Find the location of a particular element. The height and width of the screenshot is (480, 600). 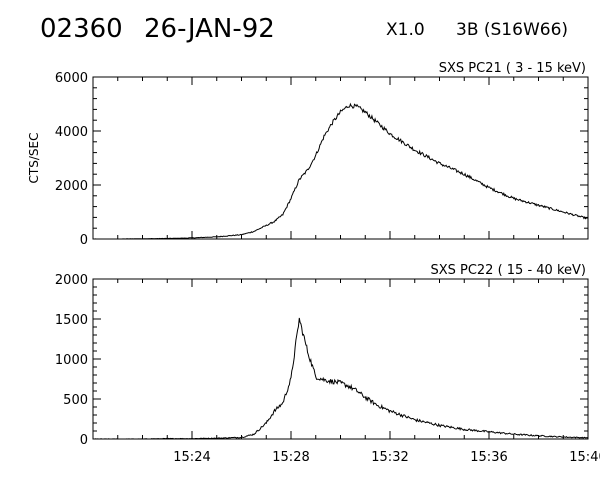

panel-title: SXS PC22 ( 15 - 40 keV) is located at coordinates (508, 270).